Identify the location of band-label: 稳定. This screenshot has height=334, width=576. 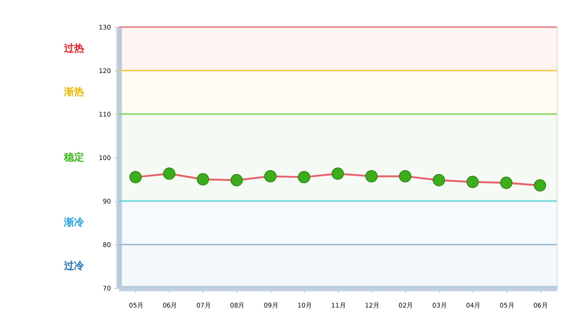
(73, 157).